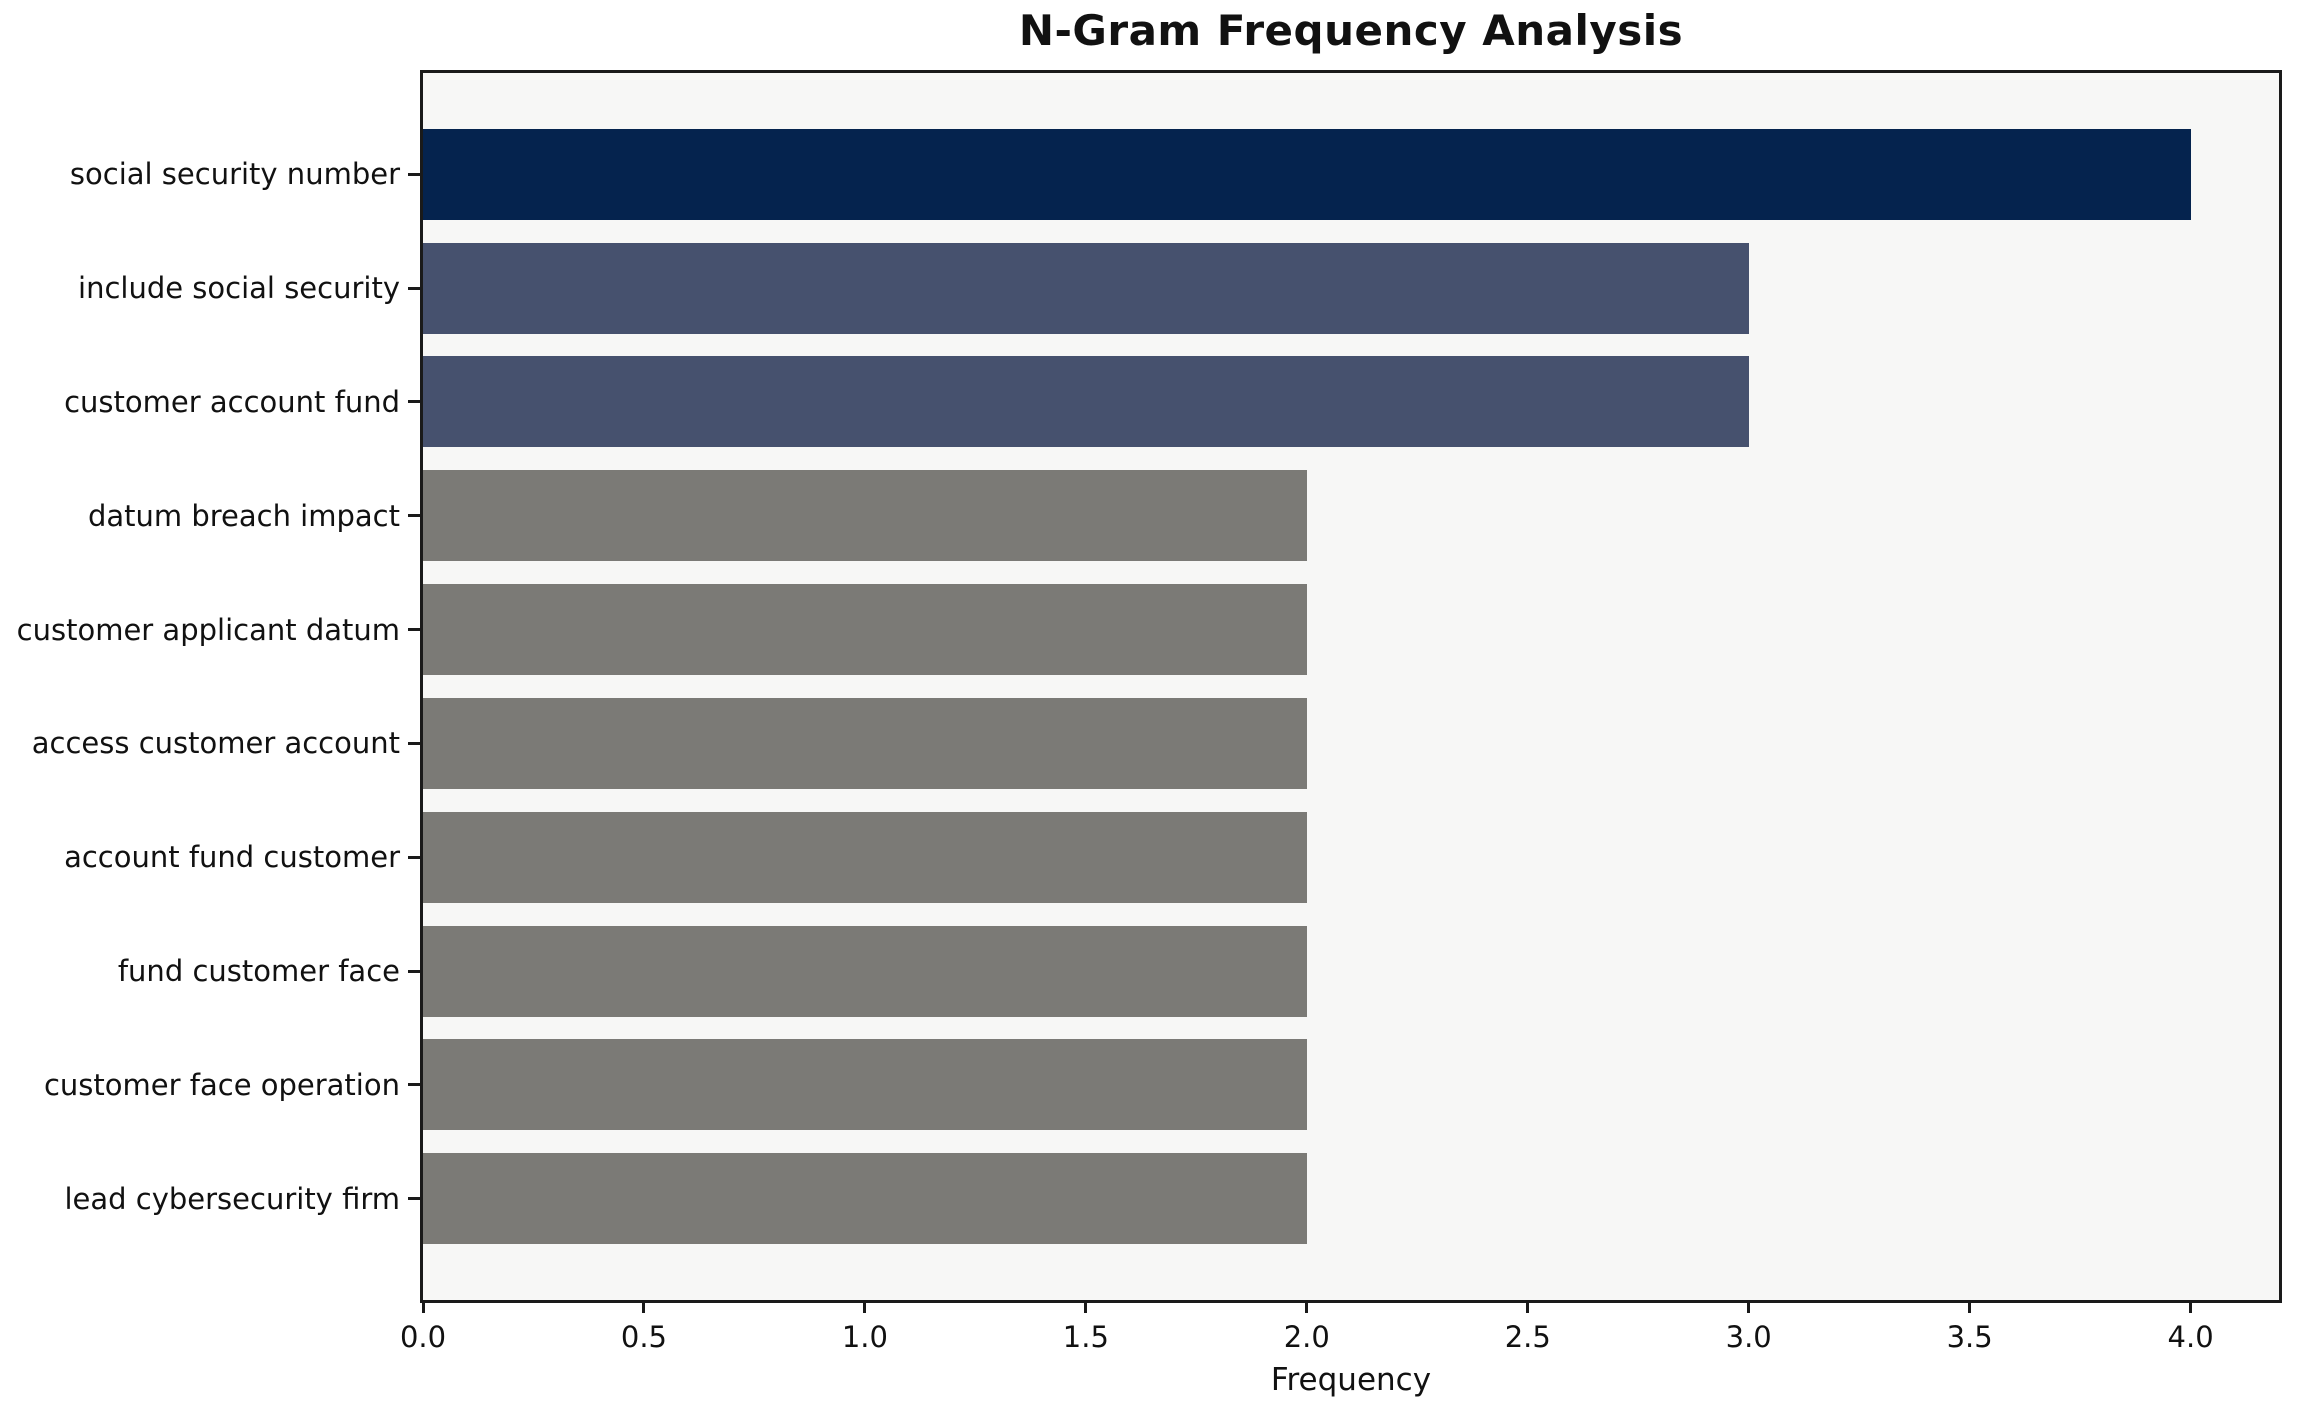 The height and width of the screenshot is (1414, 2301). I want to click on x-tick-label: 0.5, so click(643, 1337).